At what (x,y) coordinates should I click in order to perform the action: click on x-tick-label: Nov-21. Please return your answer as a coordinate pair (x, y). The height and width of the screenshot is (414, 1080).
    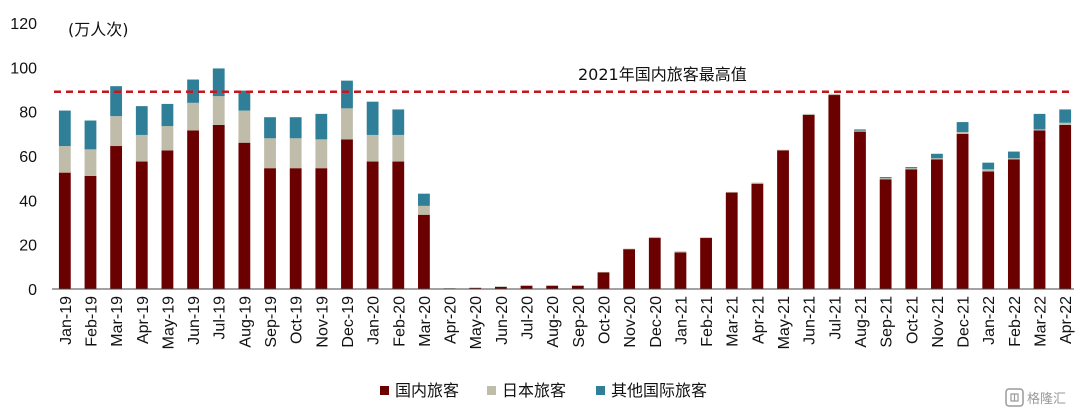
    Looking at the image, I should click on (938, 322).